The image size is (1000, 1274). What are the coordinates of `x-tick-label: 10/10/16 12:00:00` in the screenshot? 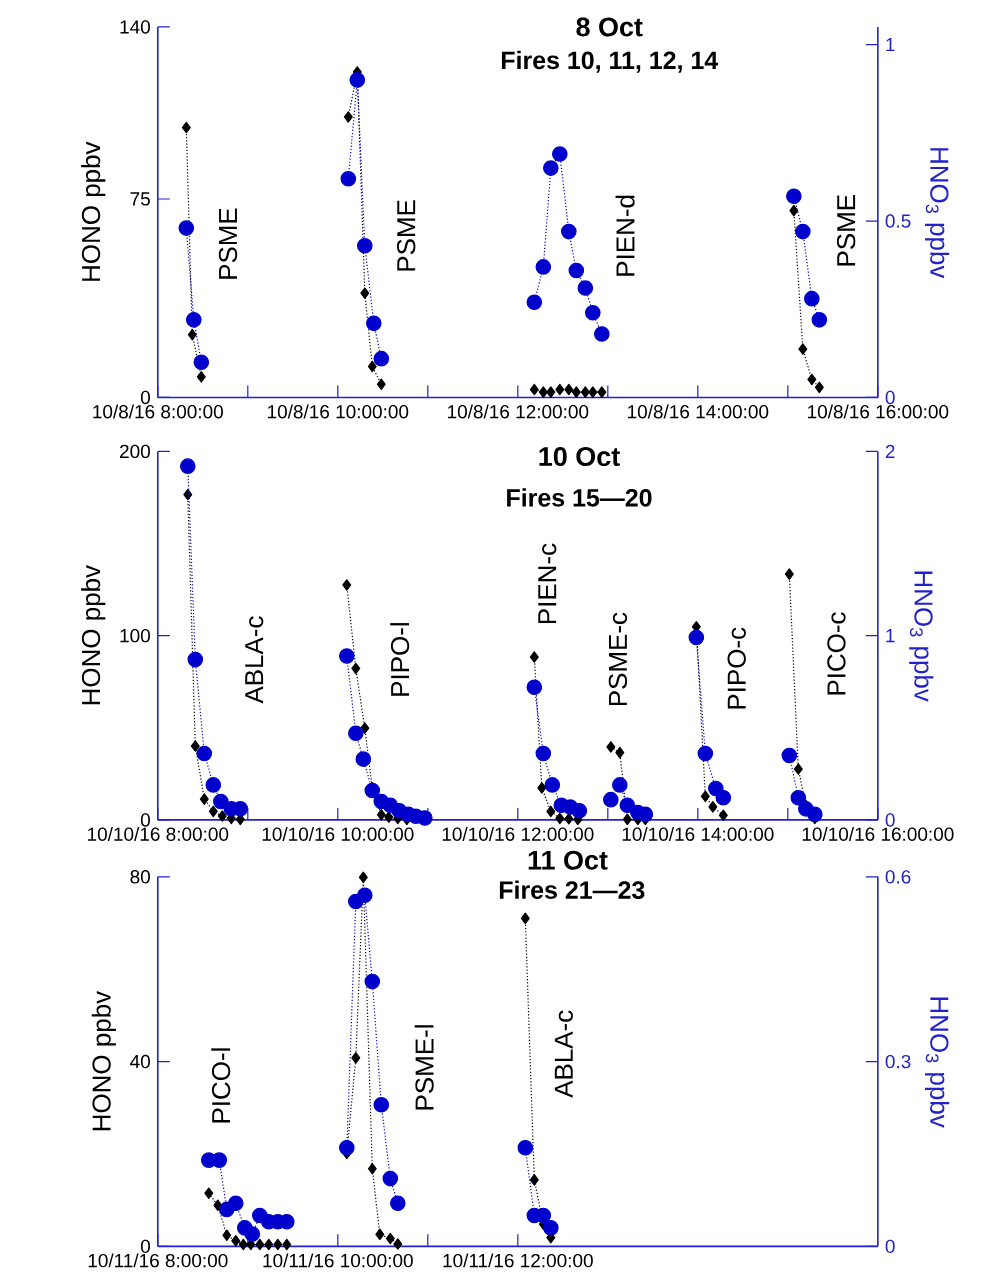 It's located at (518, 833).